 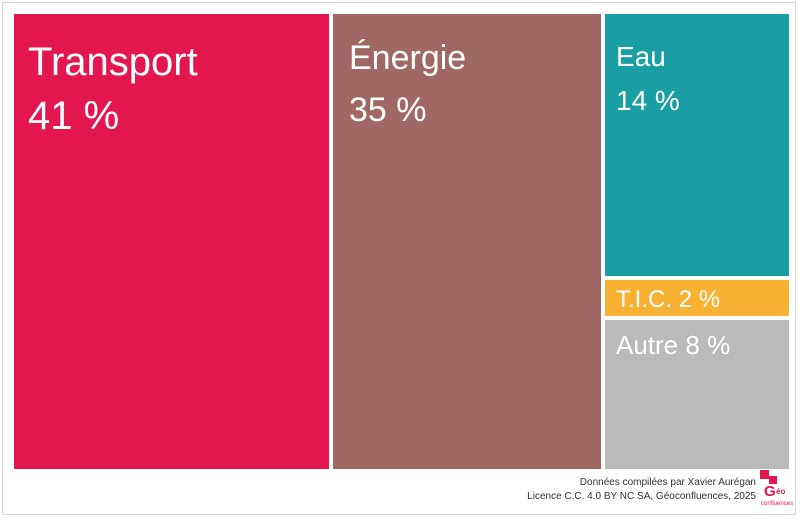 What do you see at coordinates (777, 504) in the screenshot?
I see `svg-text: confluences` at bounding box center [777, 504].